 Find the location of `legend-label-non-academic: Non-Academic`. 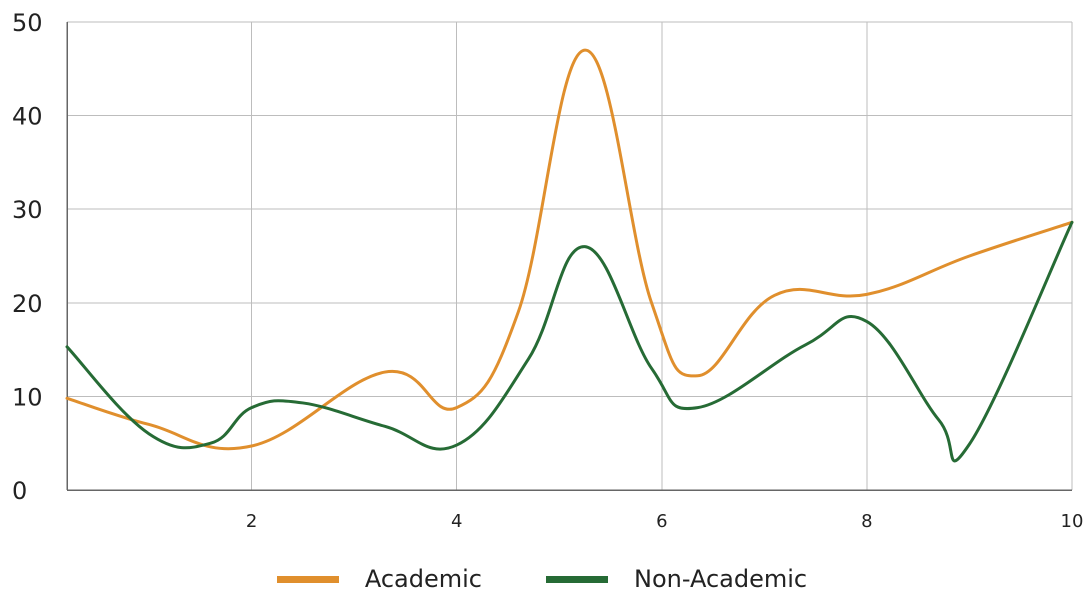

legend-label-non-academic: Non-Academic is located at coordinates (721, 579).